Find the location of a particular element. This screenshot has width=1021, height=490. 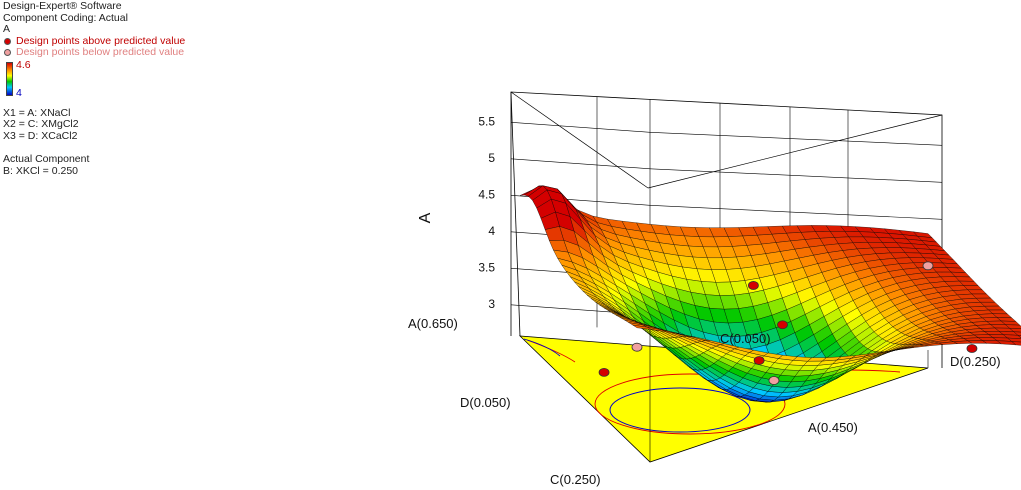

colorbar-legend: 4.6 4 is located at coordinates (94, 78).